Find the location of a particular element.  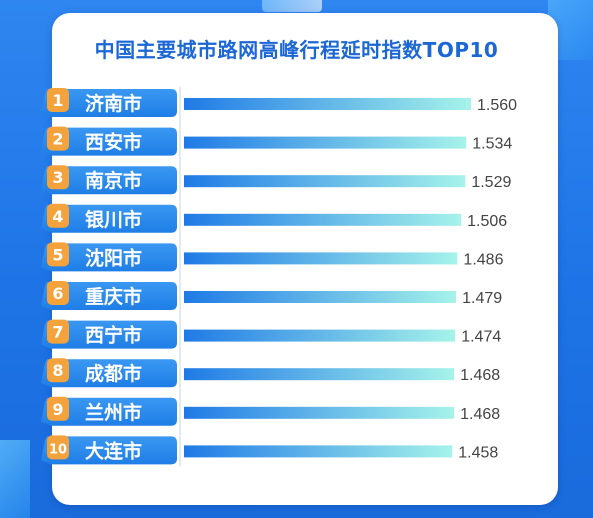

category-label: 重庆市 is located at coordinates (113, 296).